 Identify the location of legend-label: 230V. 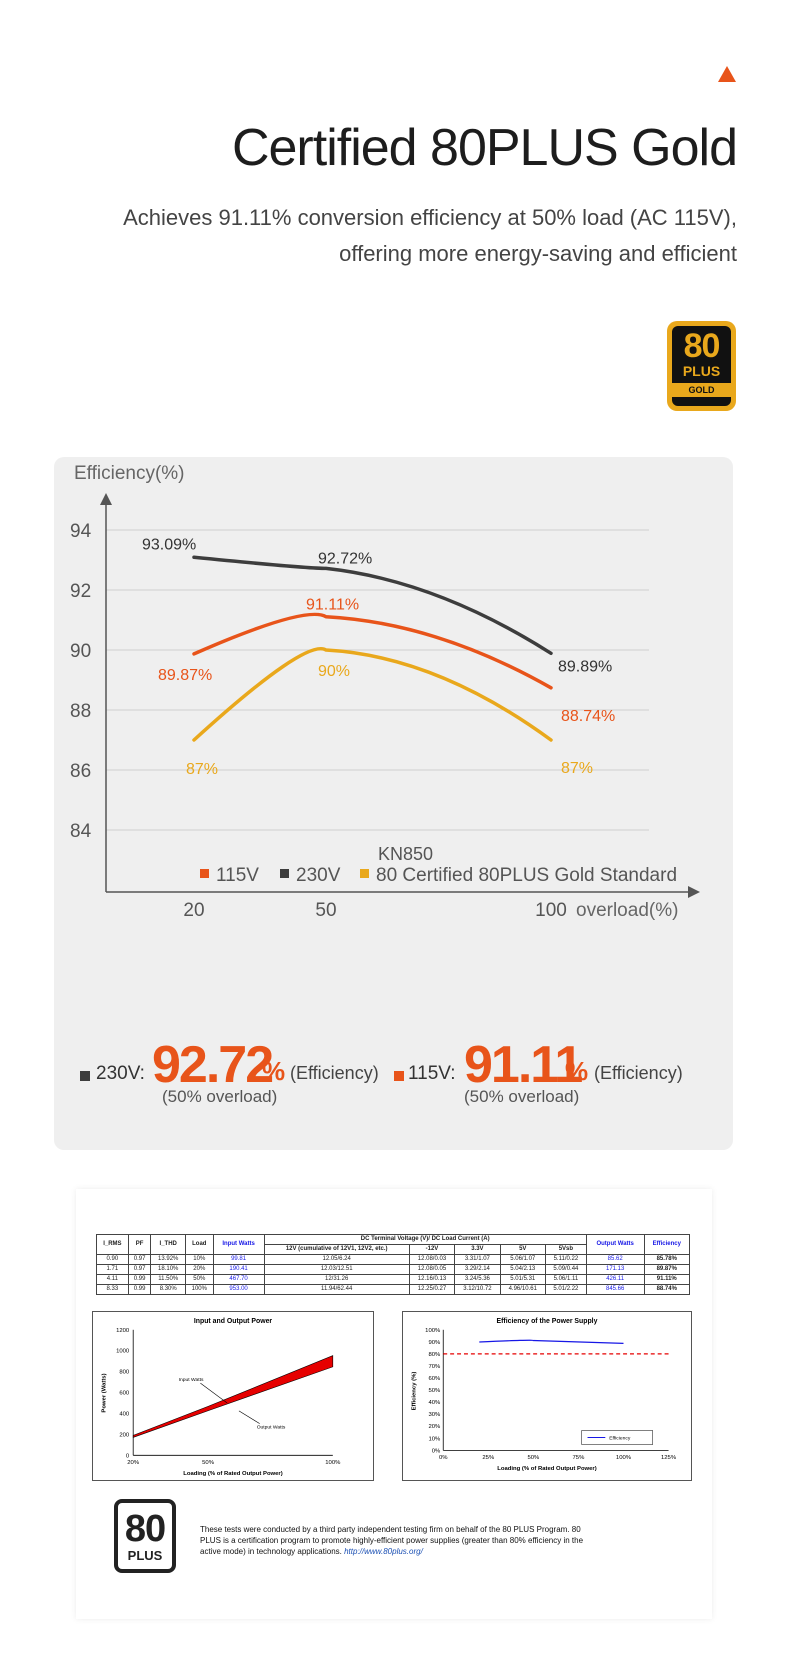
(318, 875).